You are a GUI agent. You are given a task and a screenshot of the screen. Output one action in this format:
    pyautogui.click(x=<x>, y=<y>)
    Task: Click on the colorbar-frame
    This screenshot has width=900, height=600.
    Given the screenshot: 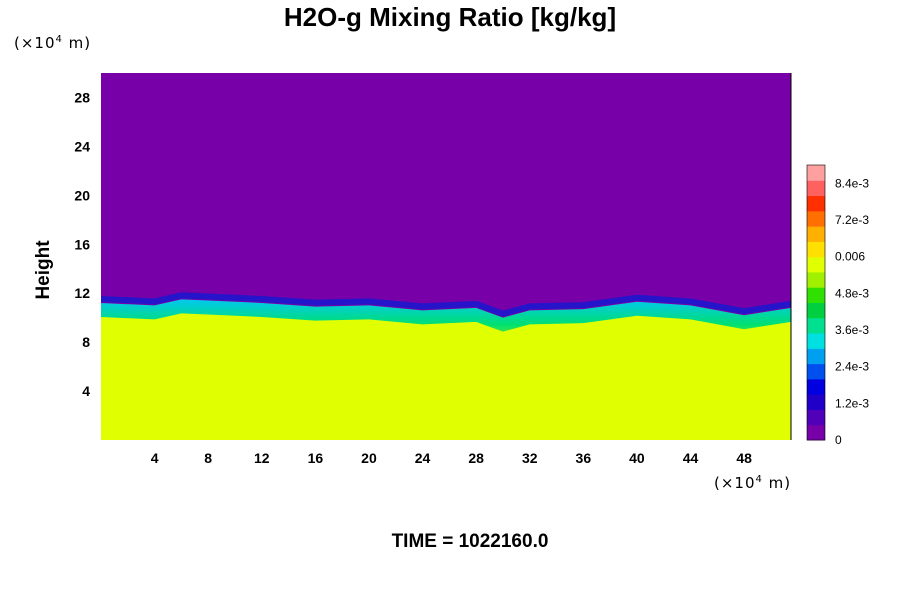 What is the action you would take?
    pyautogui.click(x=816, y=302)
    